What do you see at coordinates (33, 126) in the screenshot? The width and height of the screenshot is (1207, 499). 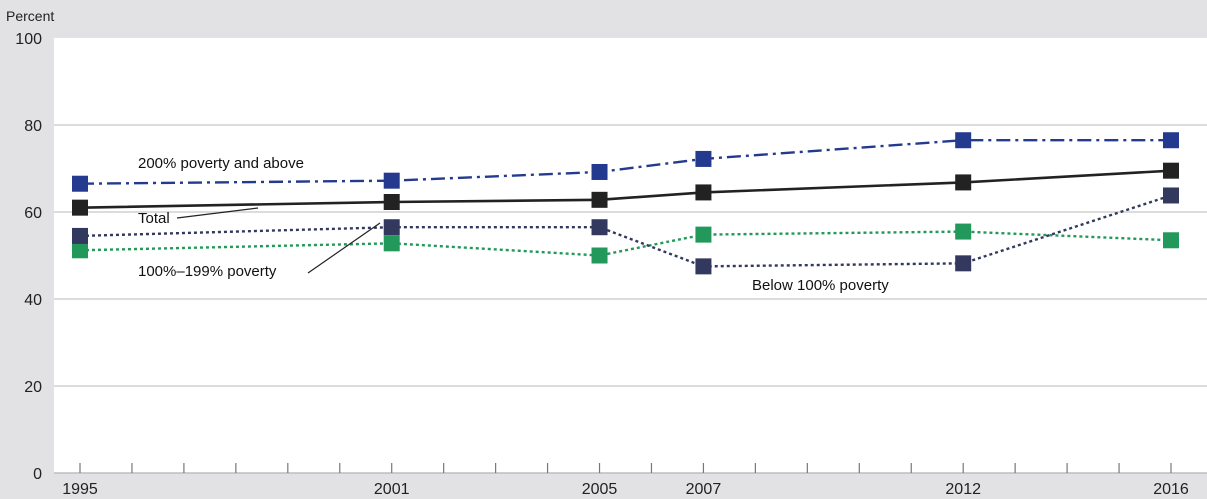 I see `y-tick-label: 80` at bounding box center [33, 126].